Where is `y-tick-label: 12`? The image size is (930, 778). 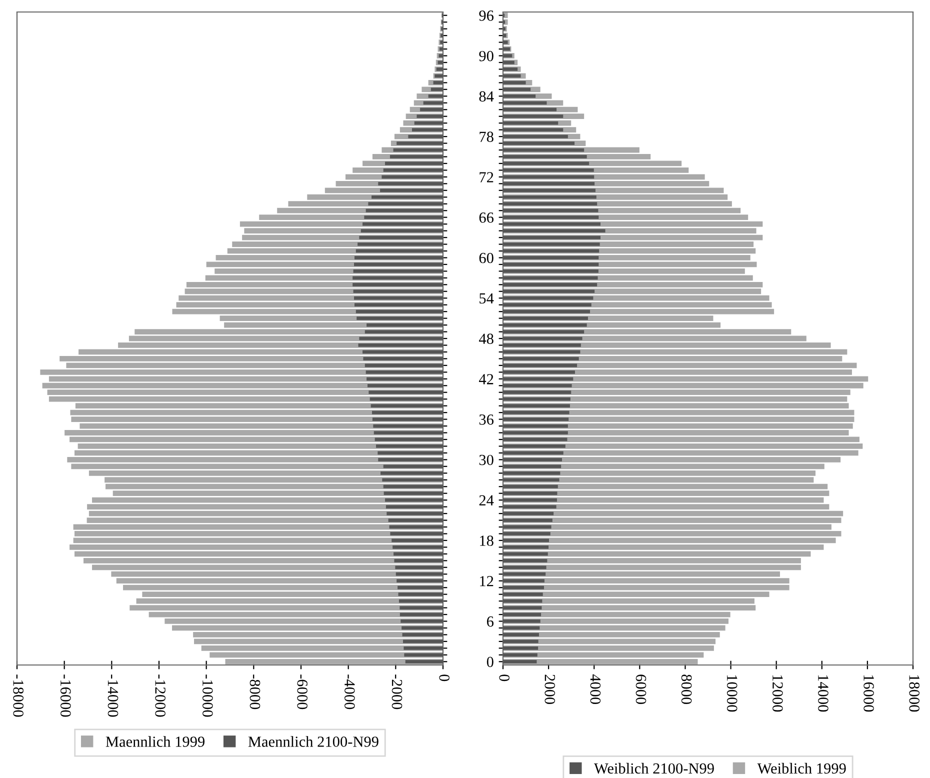
y-tick-label: 12 is located at coordinates (487, 581).